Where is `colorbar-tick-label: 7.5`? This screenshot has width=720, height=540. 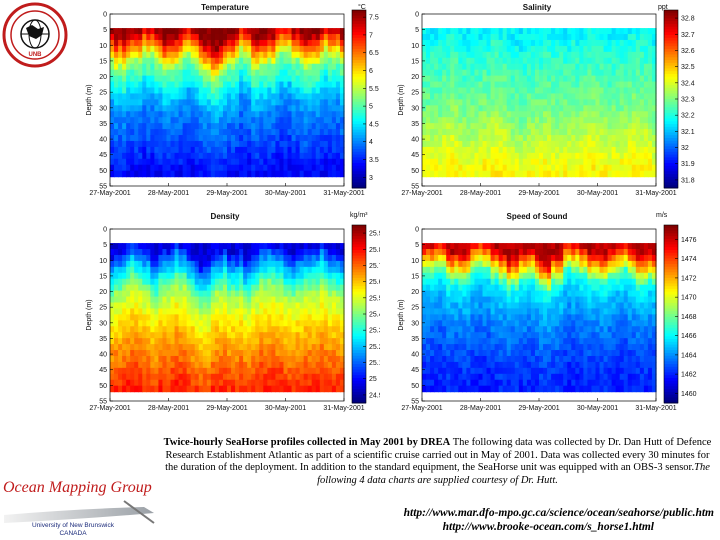 colorbar-tick-label: 7.5 is located at coordinates (374, 18).